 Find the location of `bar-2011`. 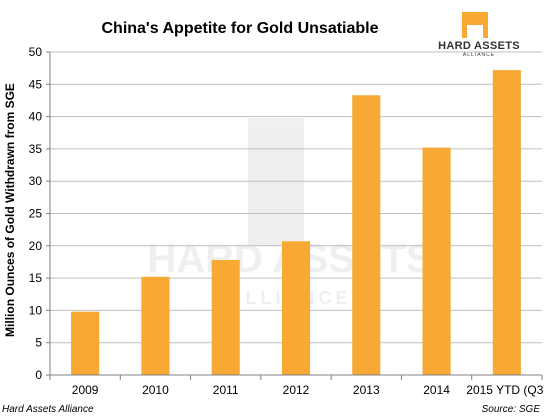

bar-2011 is located at coordinates (225, 317).